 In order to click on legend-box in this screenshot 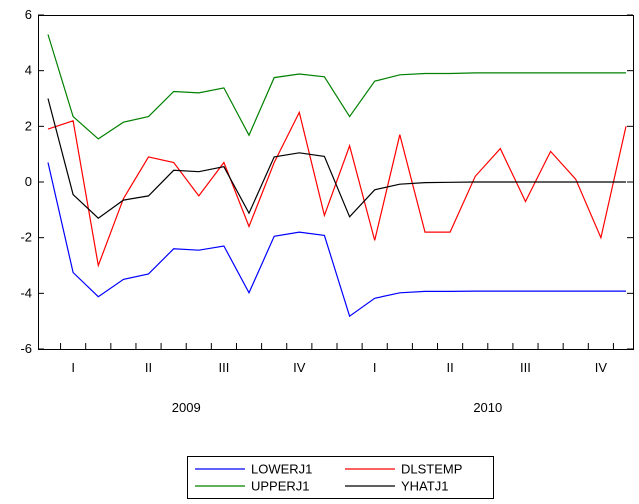, I will do `click(340, 477)`.